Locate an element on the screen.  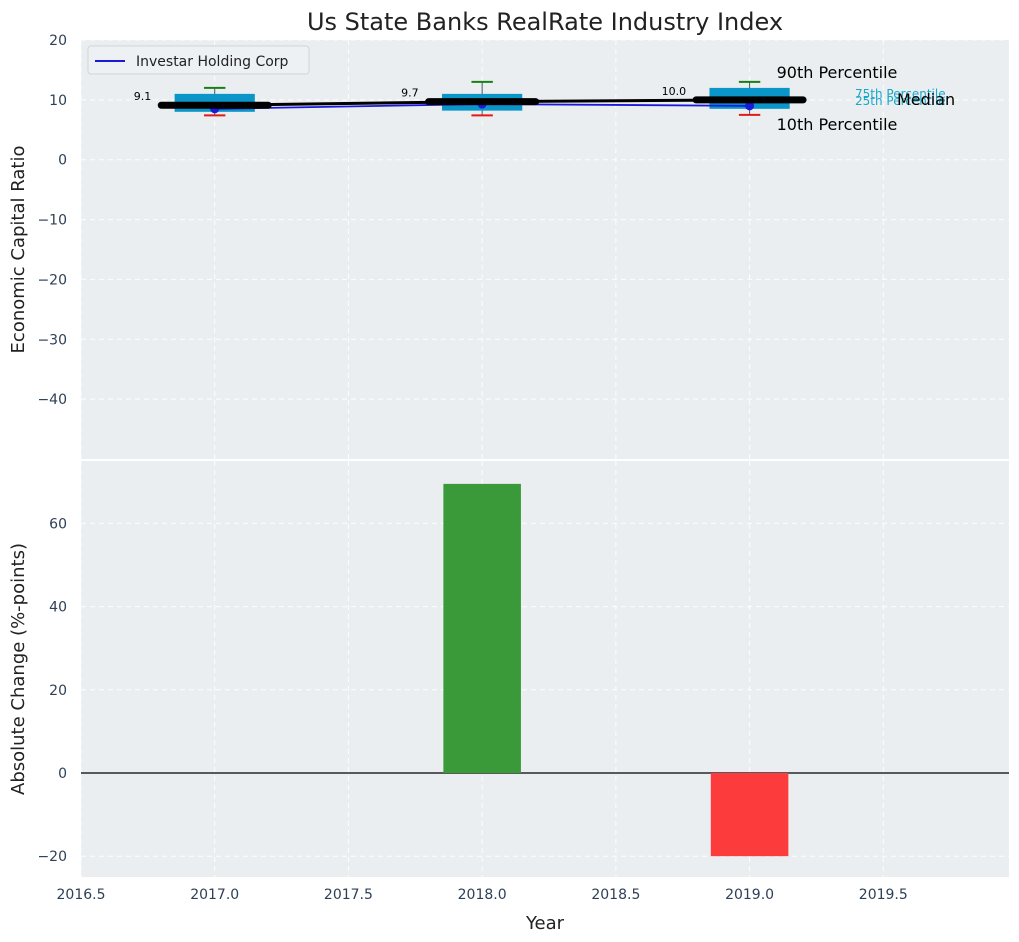
x-tick-label: 2017.0 is located at coordinates (214, 895).